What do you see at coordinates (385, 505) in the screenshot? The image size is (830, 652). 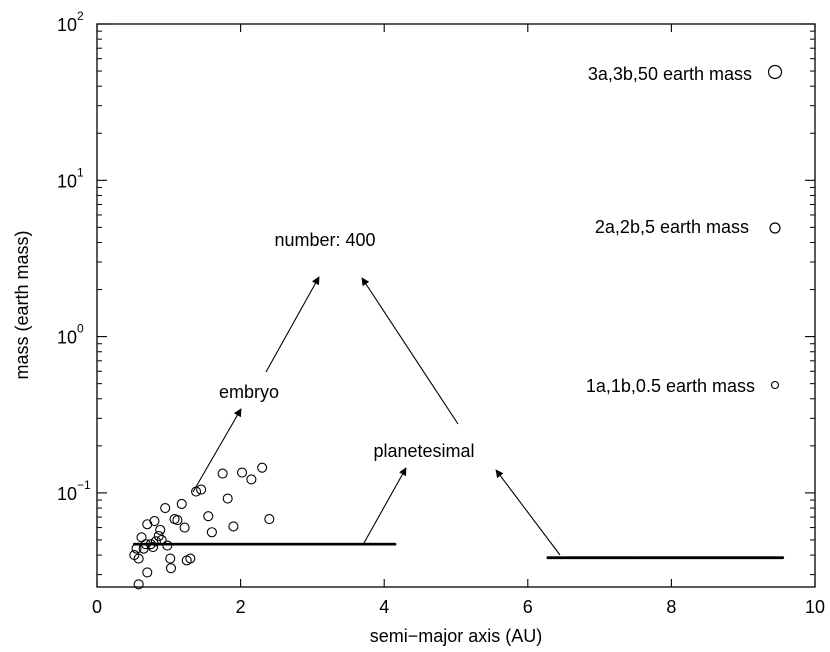 I see `arrow-planetesimal-inner` at bounding box center [385, 505].